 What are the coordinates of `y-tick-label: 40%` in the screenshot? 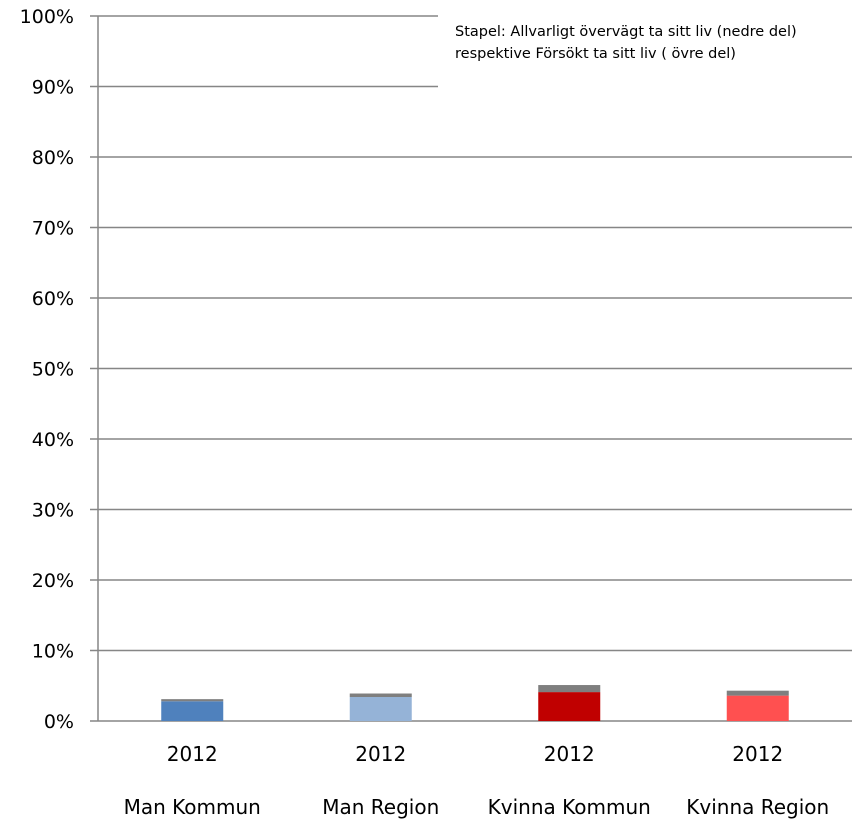 It's located at (53, 440).